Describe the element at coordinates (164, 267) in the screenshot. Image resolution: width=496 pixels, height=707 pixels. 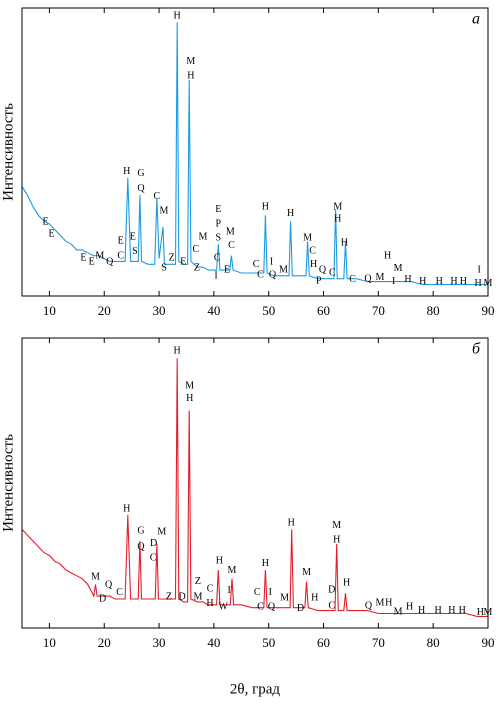
I see `peak-label: S` at that location.